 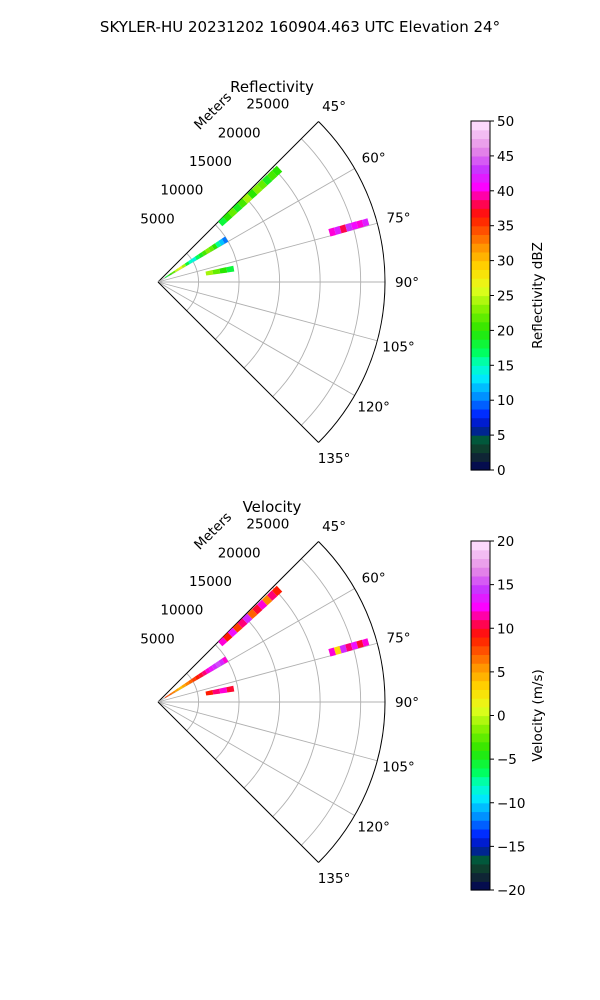 I want to click on azimuth-tick-label: 135°, so click(x=334, y=459).